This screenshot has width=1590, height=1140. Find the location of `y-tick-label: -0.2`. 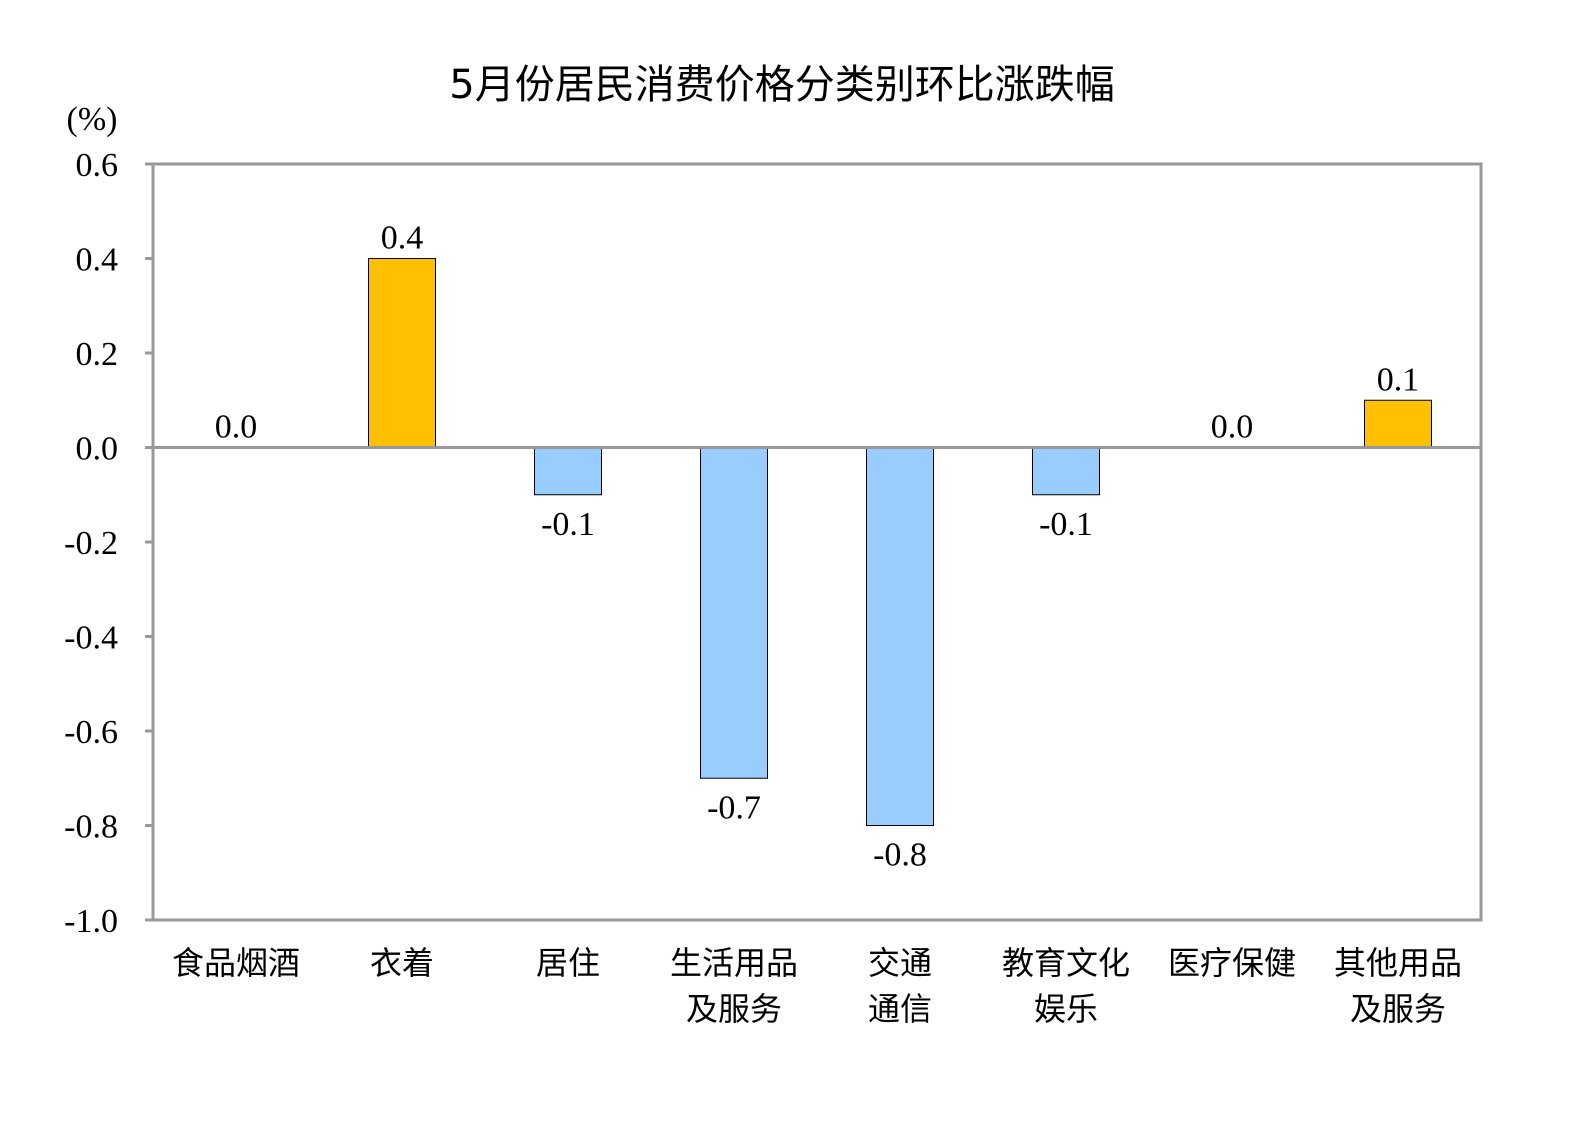

y-tick-label: -0.2 is located at coordinates (91, 543).